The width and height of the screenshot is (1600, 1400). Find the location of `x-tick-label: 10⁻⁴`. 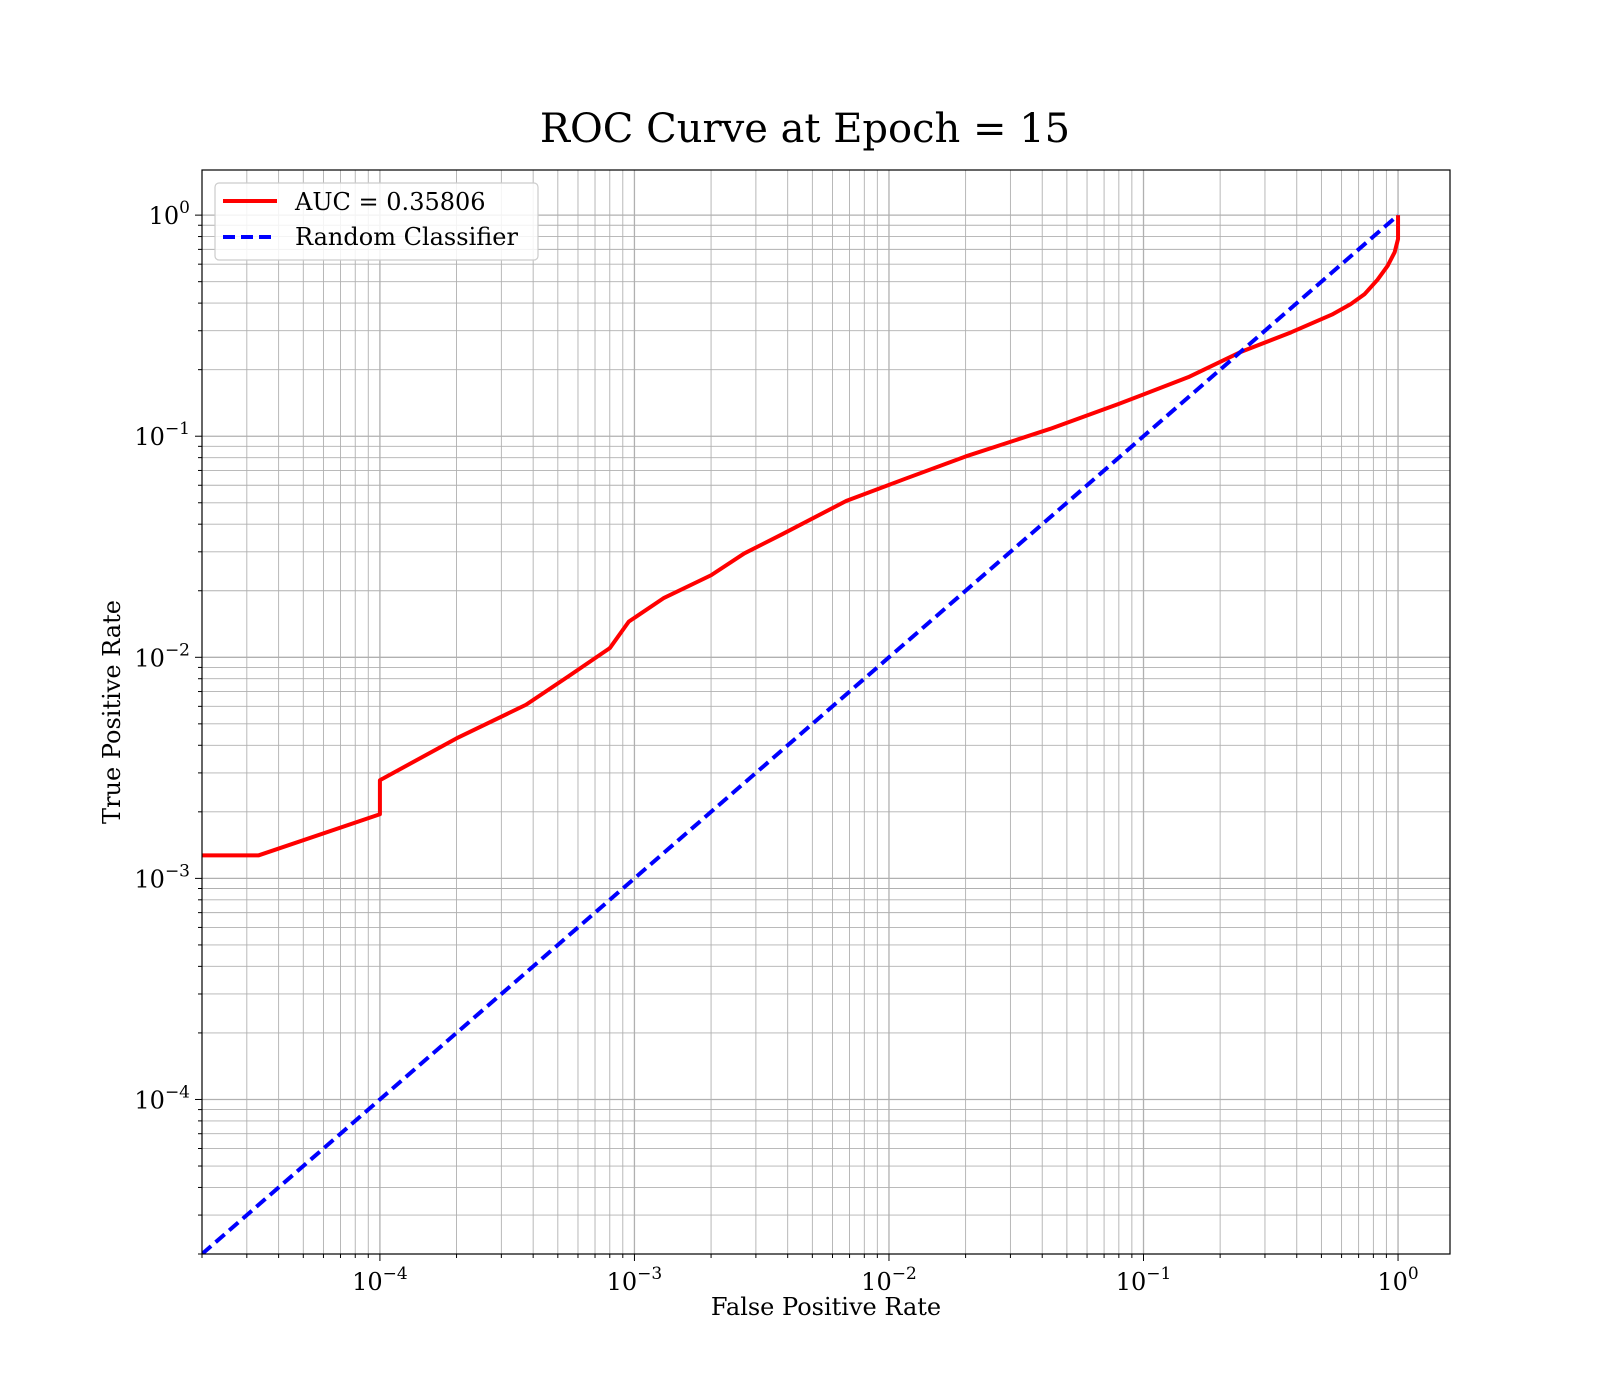

x-tick-label: 10⁻⁴ is located at coordinates (380, 1280).